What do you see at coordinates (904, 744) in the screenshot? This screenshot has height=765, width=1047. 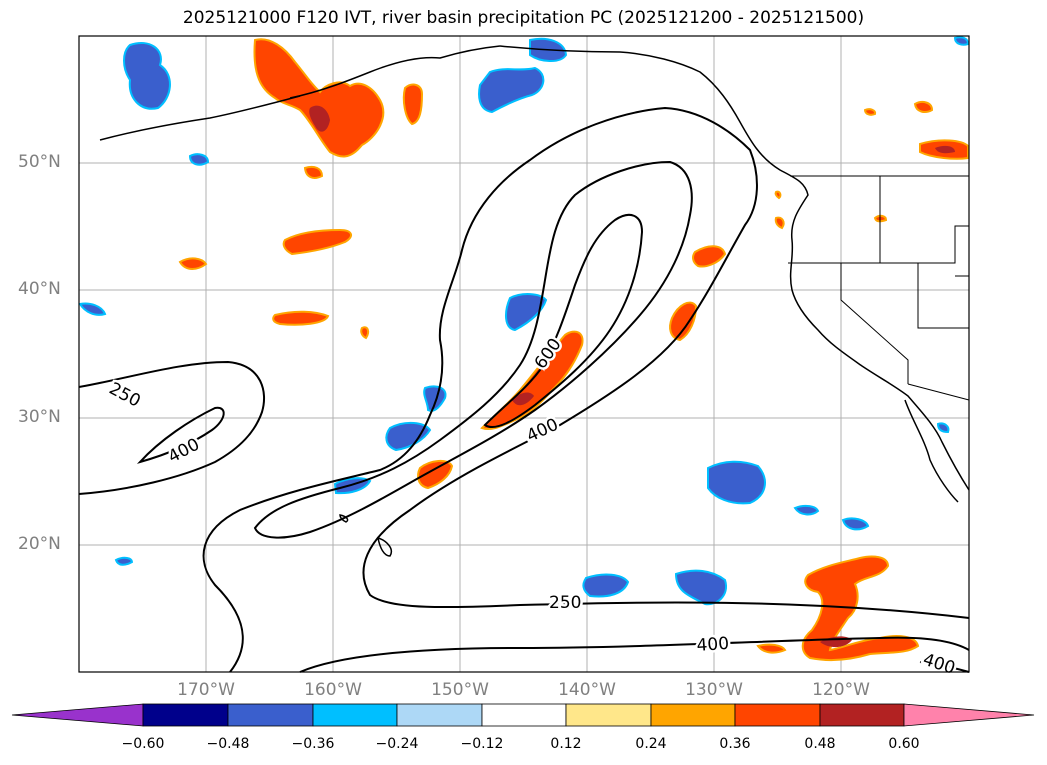 I see `colorbar-tick: 0.60` at bounding box center [904, 744].